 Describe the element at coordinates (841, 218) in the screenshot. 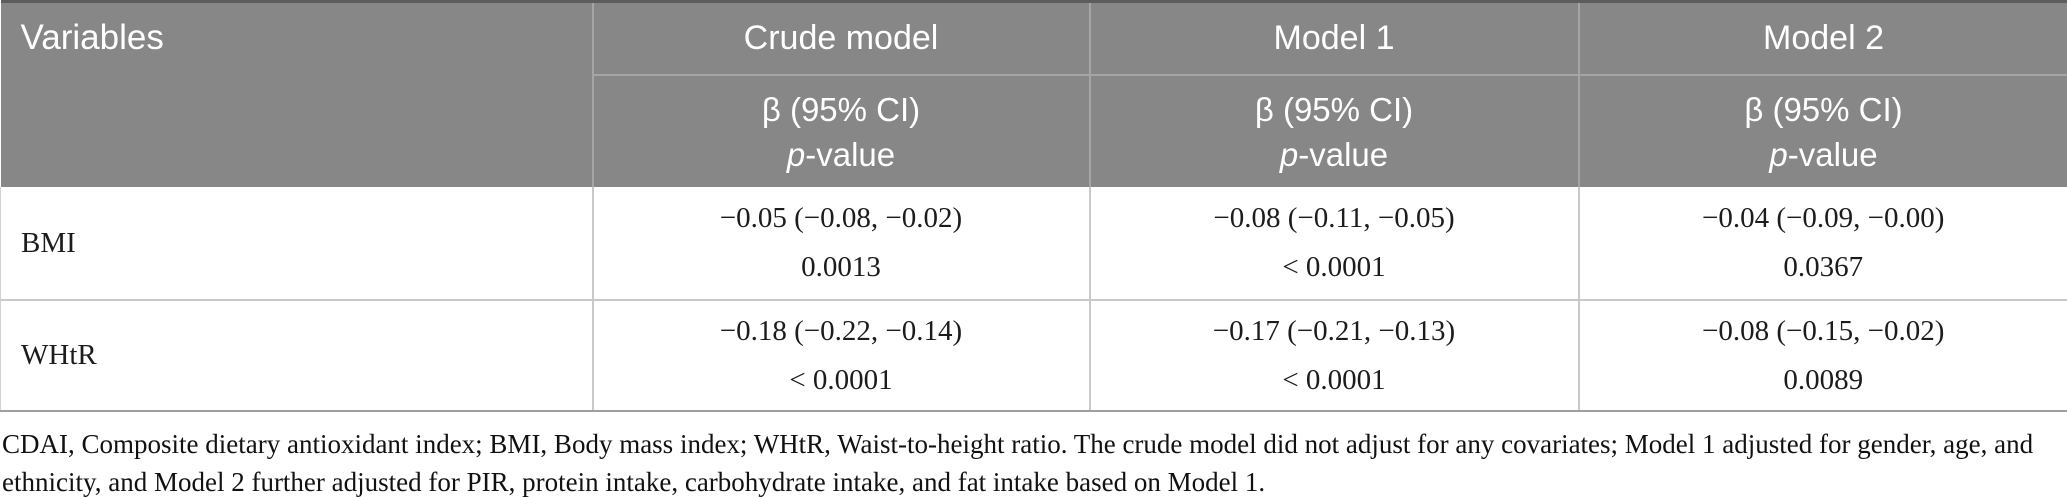

I see `beta-value: −0.05 (−0.08, −0.02)` at that location.